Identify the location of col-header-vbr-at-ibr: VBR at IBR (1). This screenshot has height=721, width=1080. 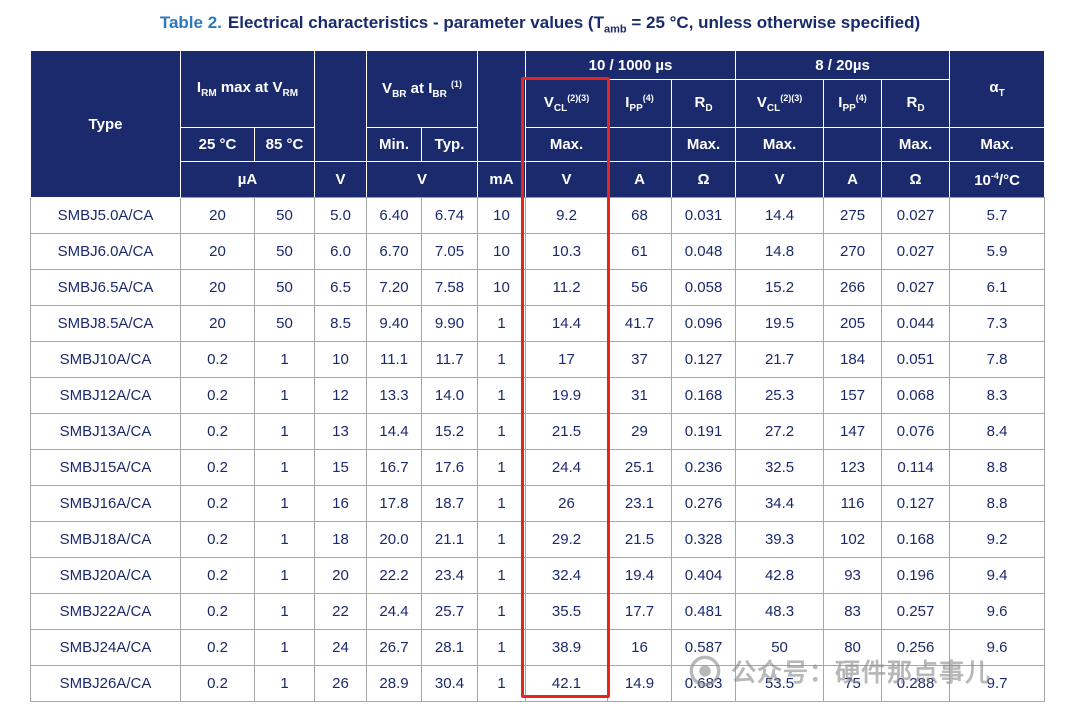
(422, 89).